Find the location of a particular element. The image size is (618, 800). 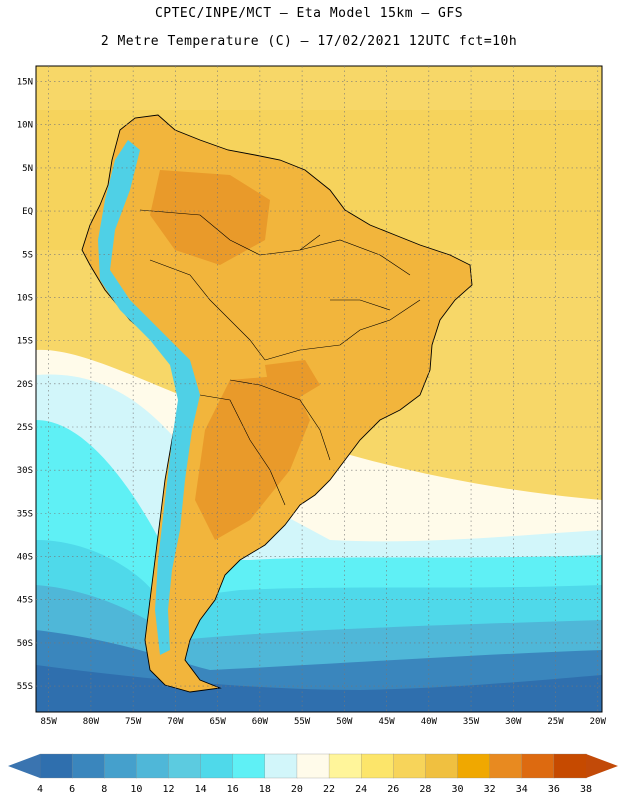

colorbar-tick-label: 36 is located at coordinates (554, 789).